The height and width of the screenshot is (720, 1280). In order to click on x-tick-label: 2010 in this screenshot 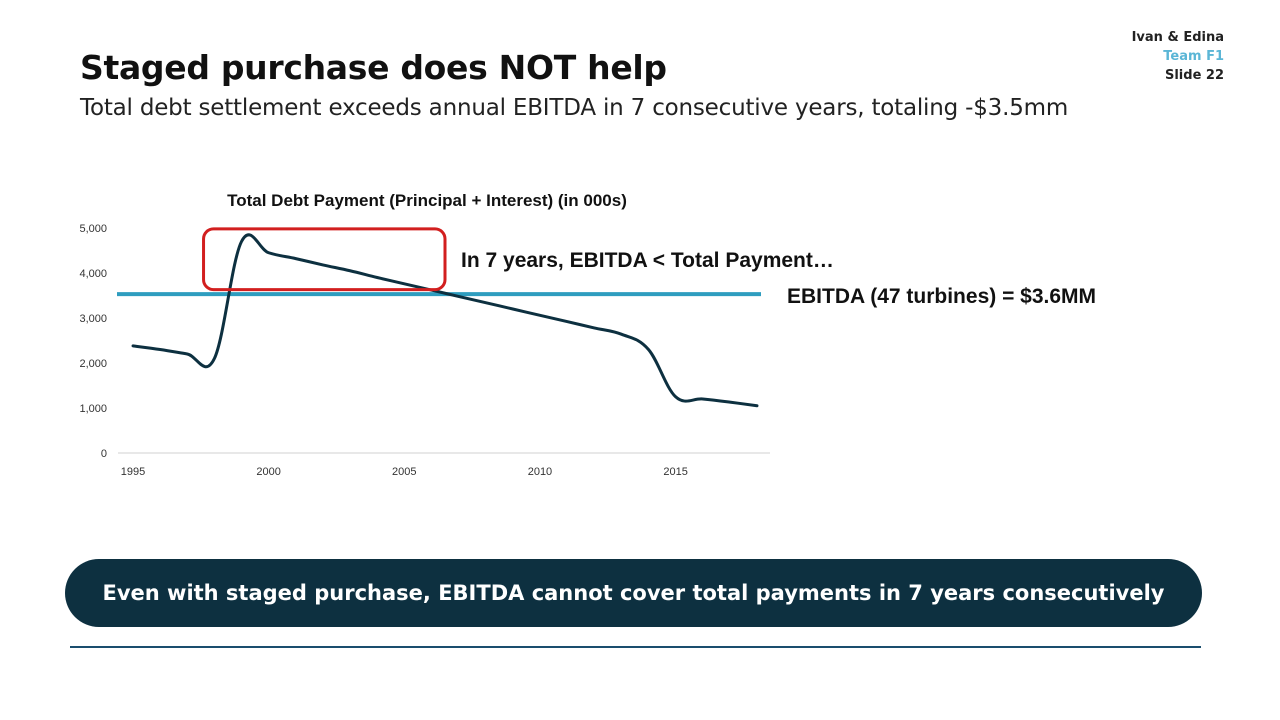, I will do `click(540, 472)`.